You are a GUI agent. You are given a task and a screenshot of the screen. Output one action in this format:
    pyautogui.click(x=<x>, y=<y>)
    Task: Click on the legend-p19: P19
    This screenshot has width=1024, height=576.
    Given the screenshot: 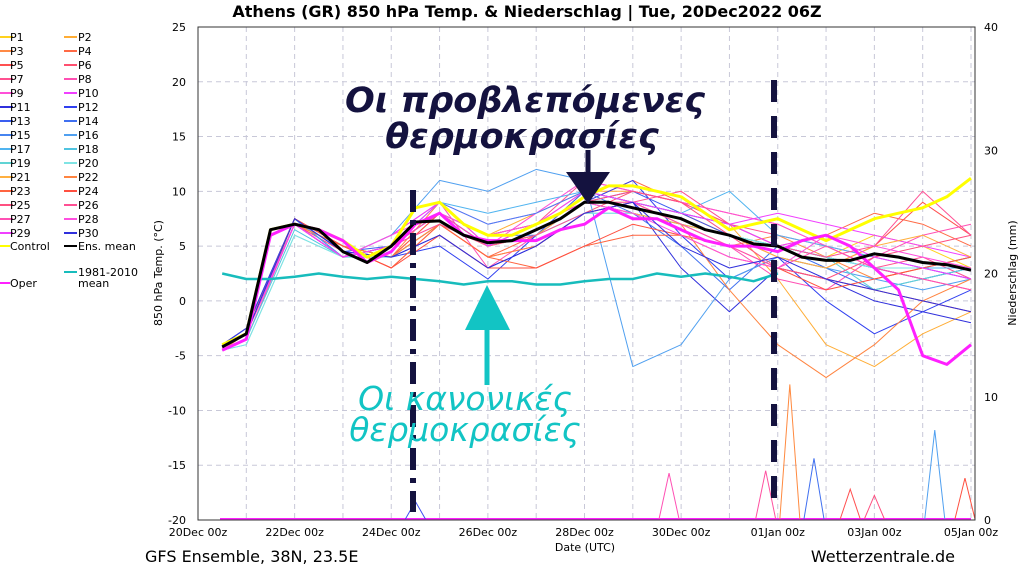 What is the action you would take?
    pyautogui.click(x=20, y=163)
    